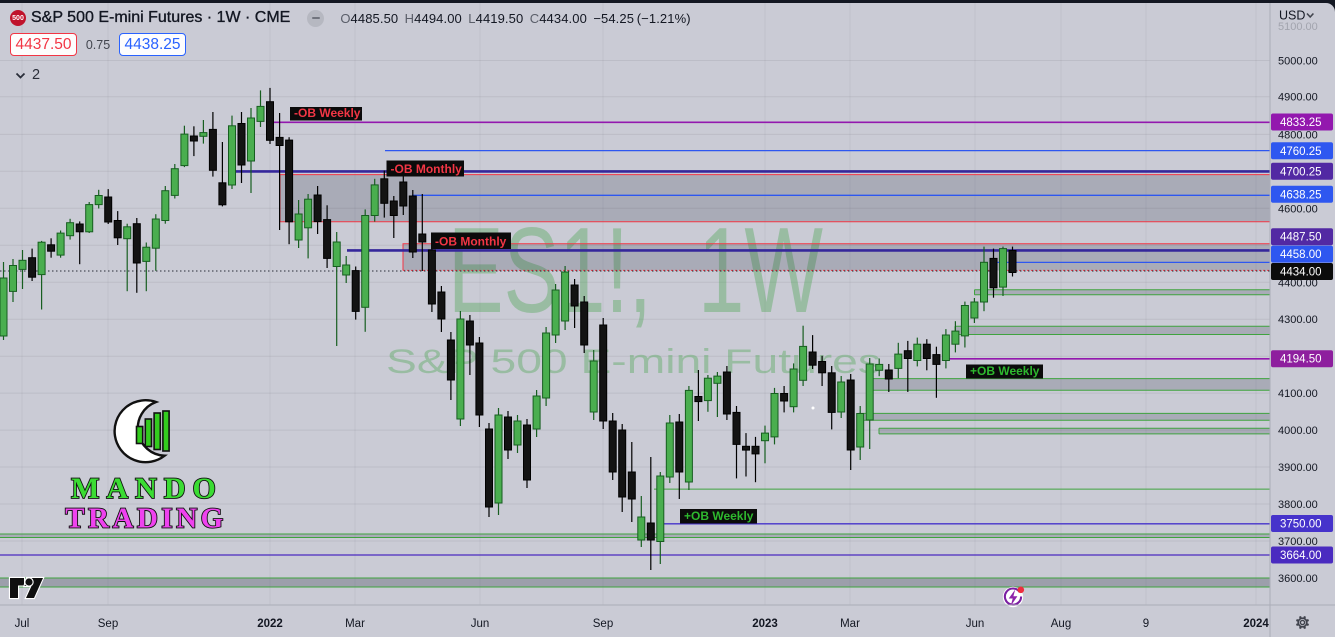  What do you see at coordinates (1298, 579) in the screenshot?
I see `svg-text: 3600.00` at bounding box center [1298, 579].